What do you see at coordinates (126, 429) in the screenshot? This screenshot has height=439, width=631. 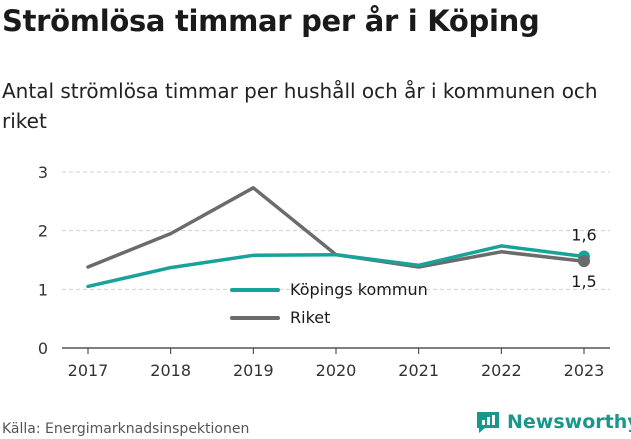 I see `source-note: Källa: Energimarknadsinspektionen` at bounding box center [126, 429].